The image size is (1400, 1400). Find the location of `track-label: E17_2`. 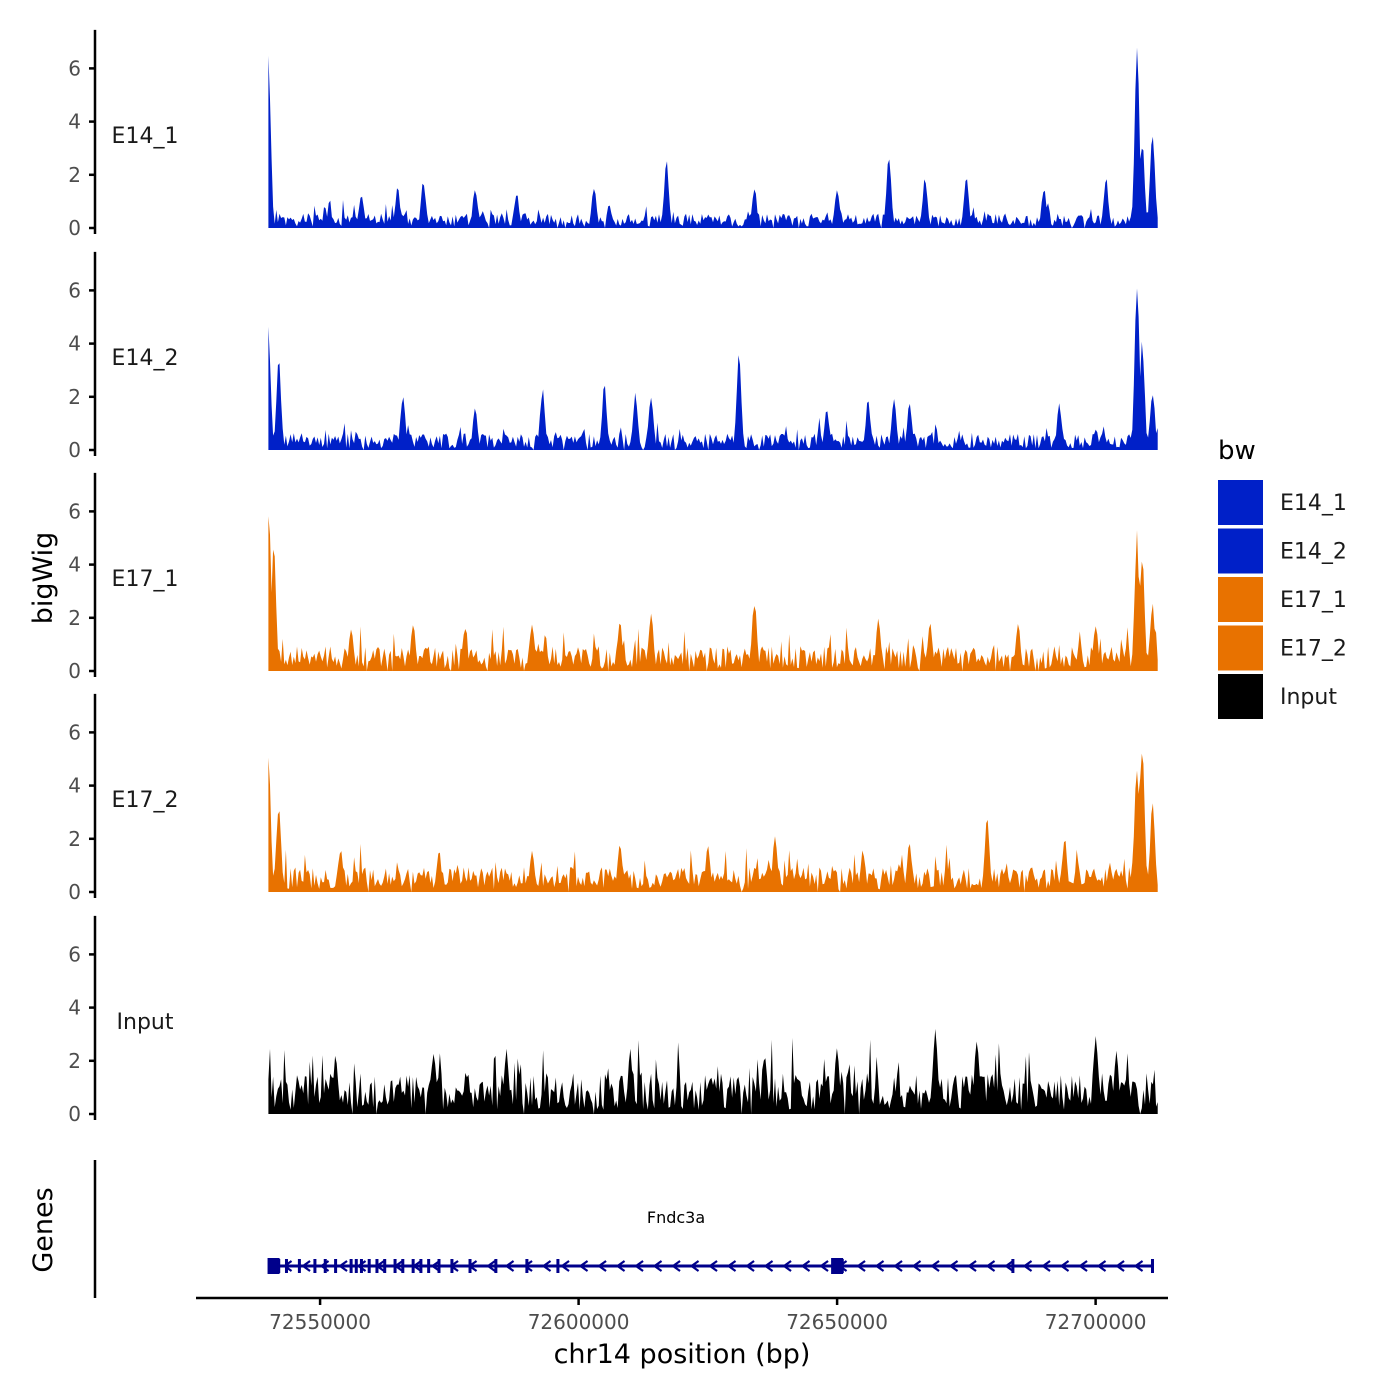

track-label: E17_2 is located at coordinates (145, 800).